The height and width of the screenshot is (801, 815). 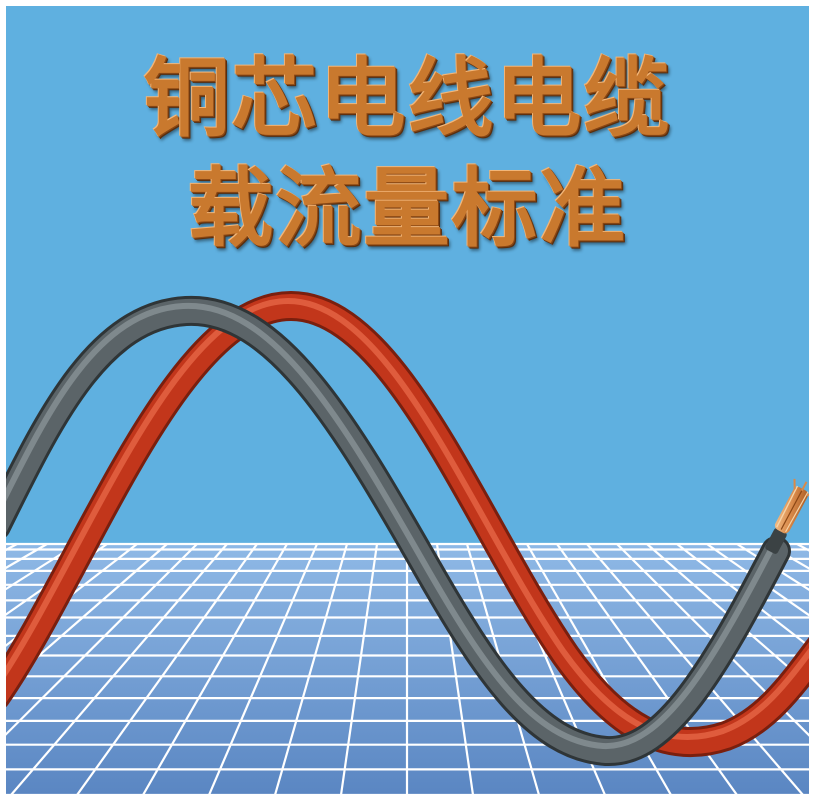 What do you see at coordinates (407, 99) in the screenshot?
I see `title-line-1: 铜芯电线电缆` at bounding box center [407, 99].